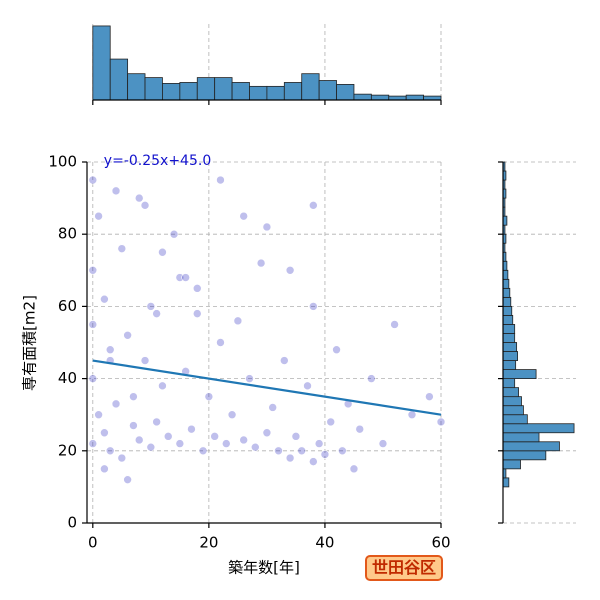 Image resolution: width=600 pixels, height=600 pixels. Describe the element at coordinates (93, 543) in the screenshot. I see `x-tick-label: 0` at that location.